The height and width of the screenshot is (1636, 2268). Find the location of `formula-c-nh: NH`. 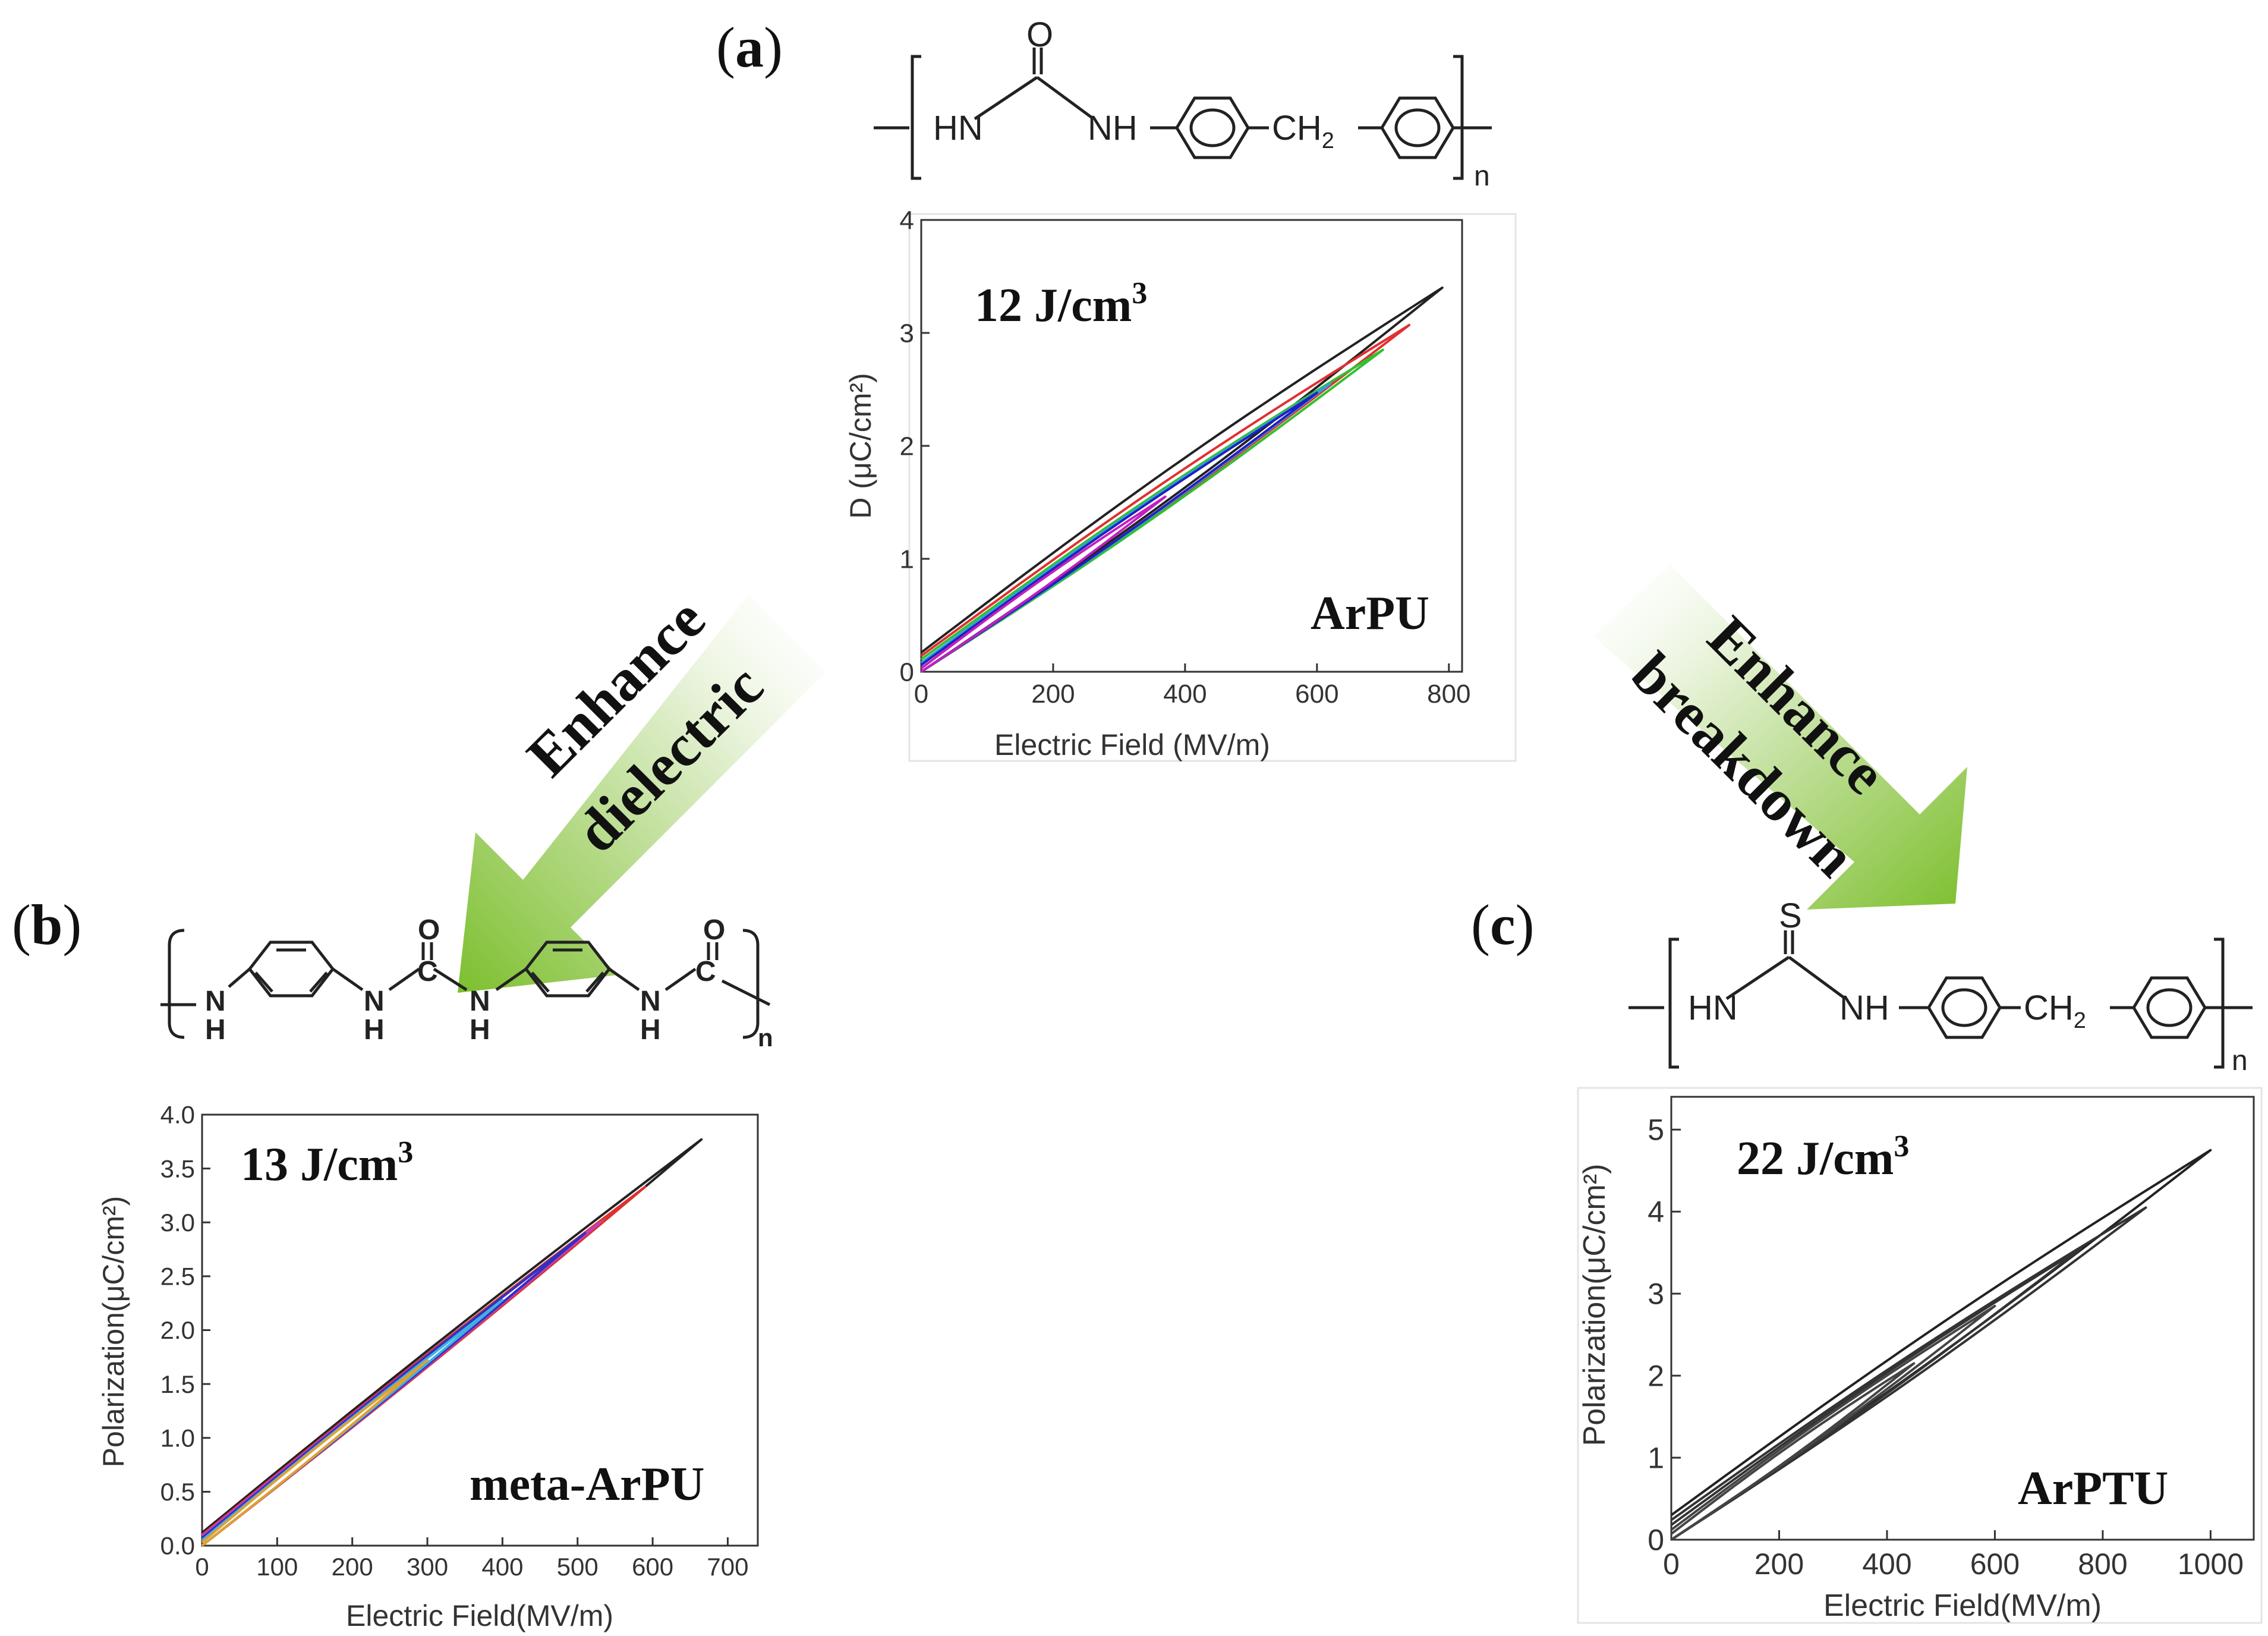

formula-c-nh: NH is located at coordinates (1864, 1008).